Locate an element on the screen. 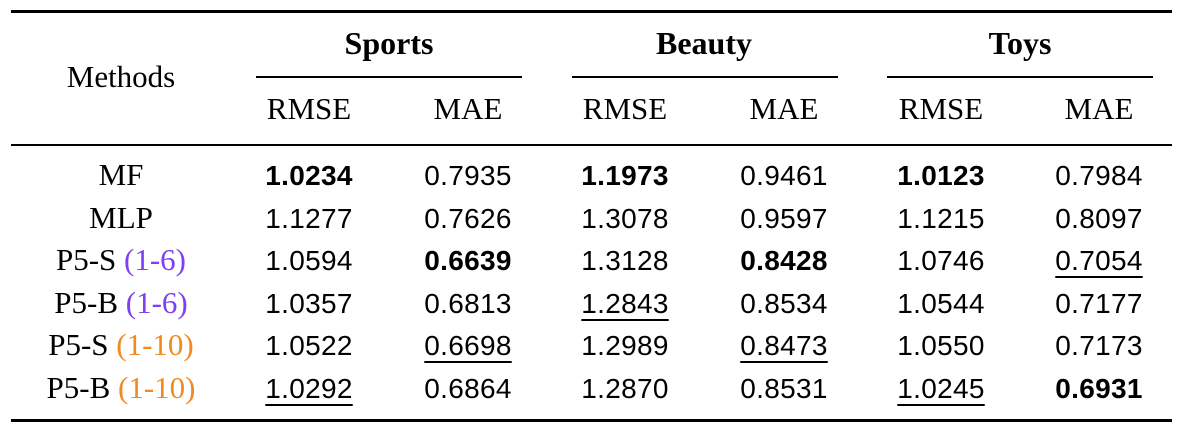 This screenshot has width=1184, height=434. group-header-beauty: Beauty is located at coordinates (704, 43).